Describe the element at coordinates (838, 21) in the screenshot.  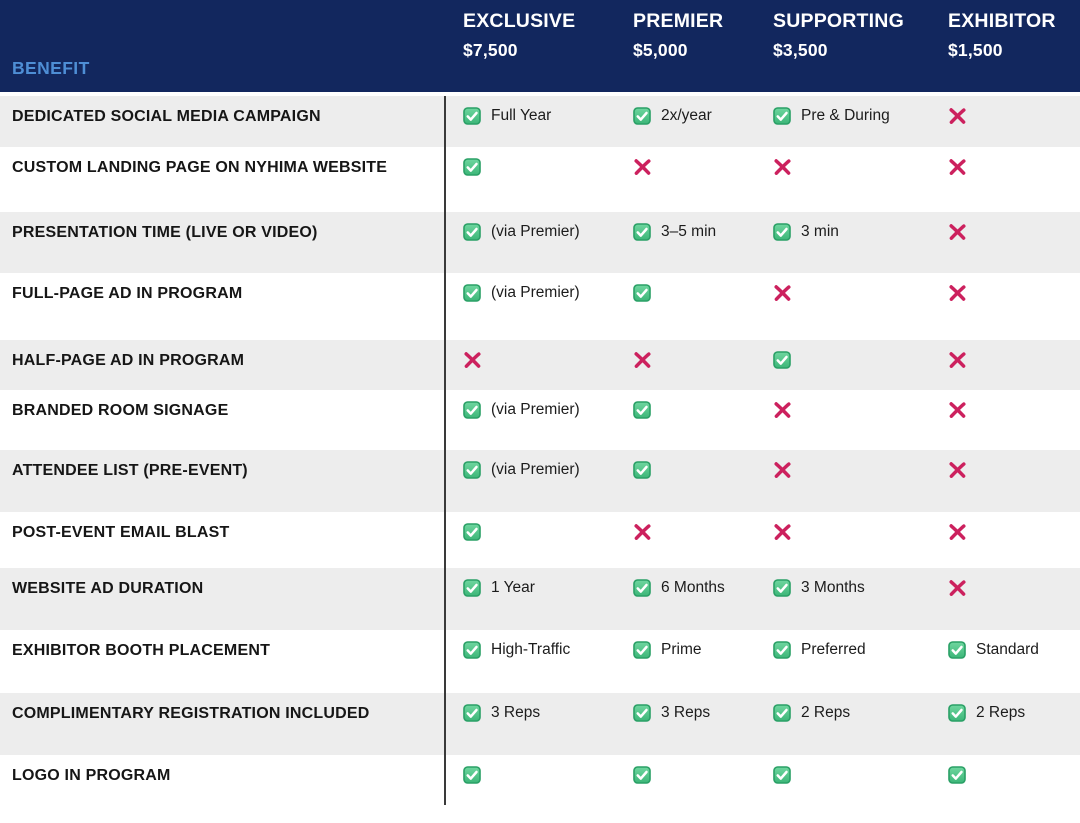
I see `tier-name: SUPPORTING` at that location.